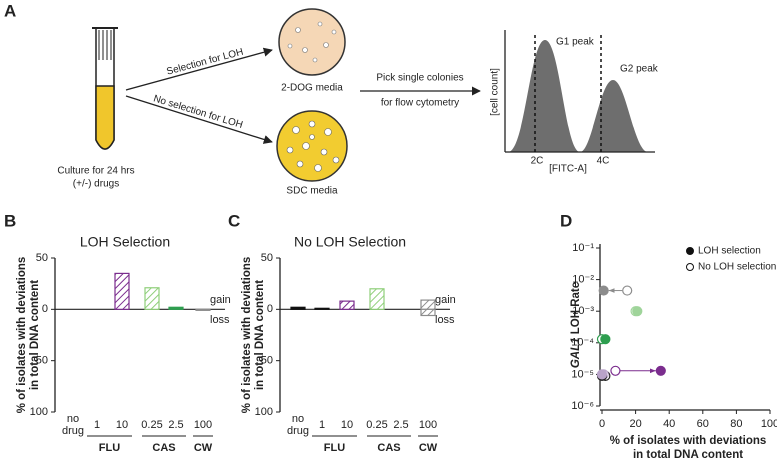 The image size is (777, 467). I want to click on y-axis-label: LOH Rate, so click(576, 308).